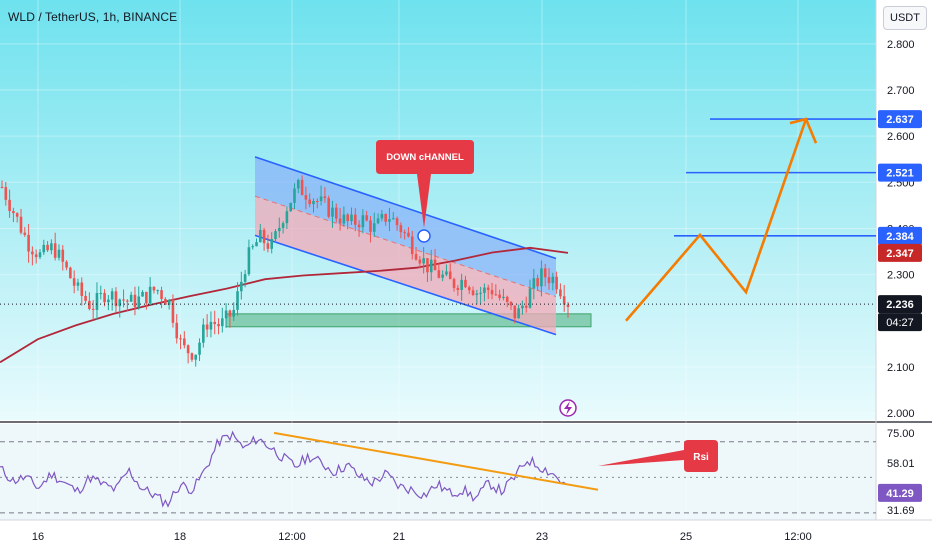 Image resolution: width=932 pixels, height=550 pixels. I want to click on price-tag: 2.521, so click(900, 172).